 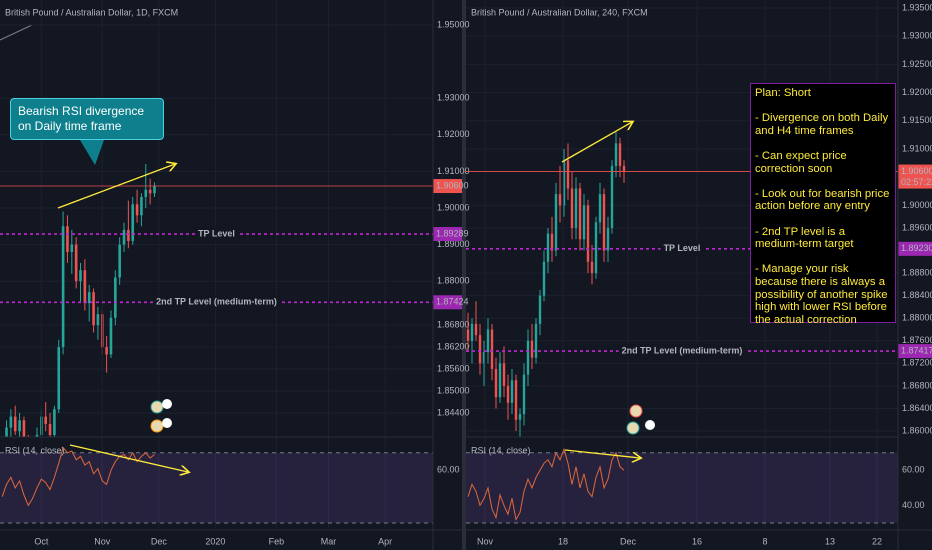 I want to click on level-tag-label: 1.89230, so click(x=916, y=248).